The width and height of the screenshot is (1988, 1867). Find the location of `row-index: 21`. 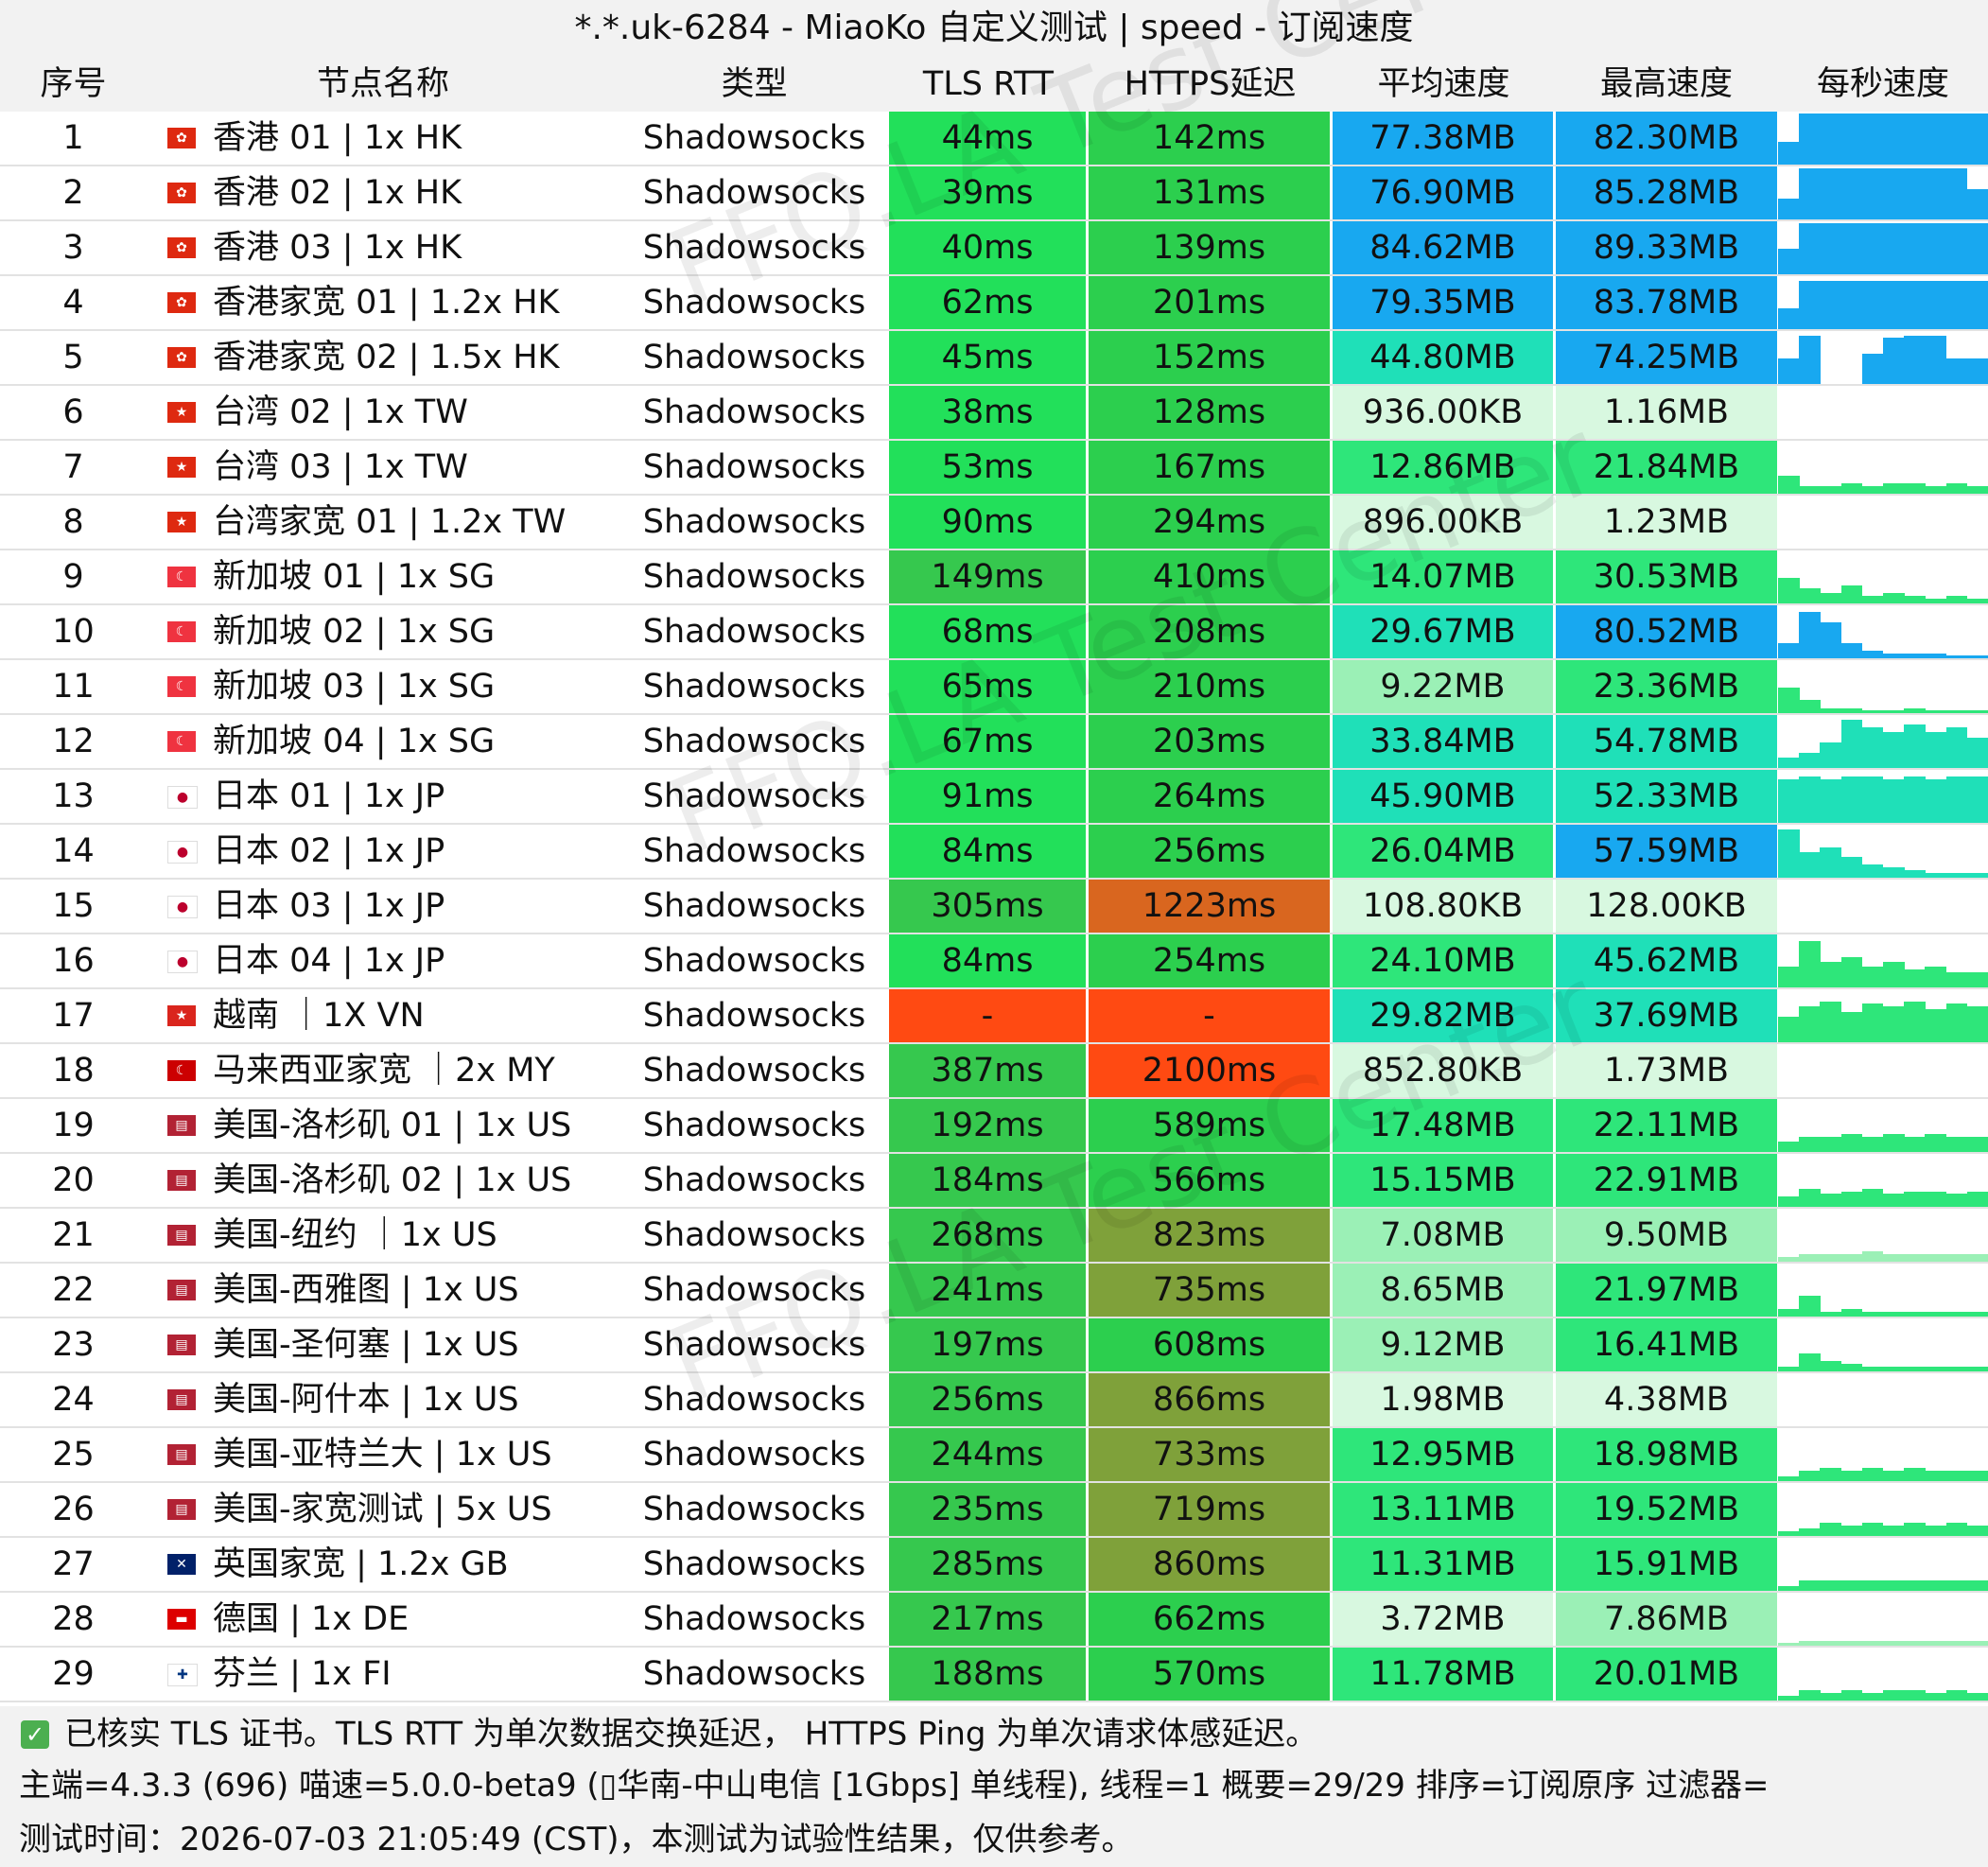

row-index: 21 is located at coordinates (73, 1235).